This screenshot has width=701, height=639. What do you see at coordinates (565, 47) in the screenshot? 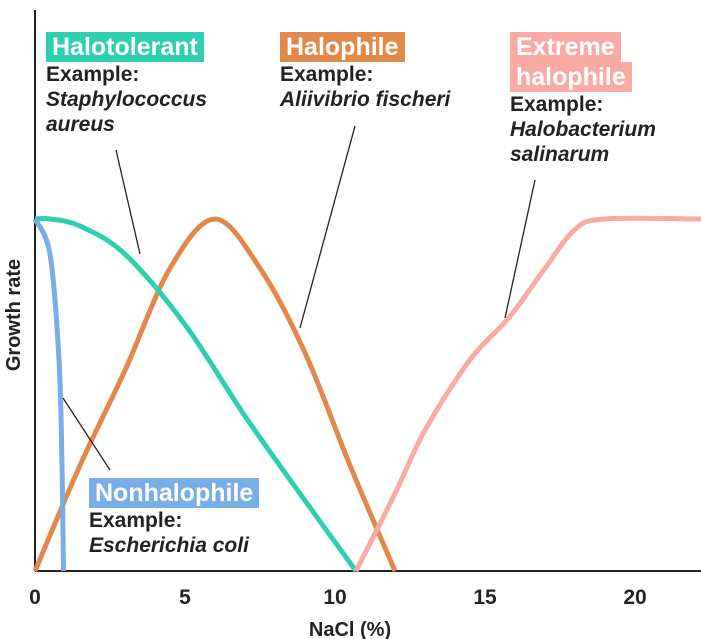
I see `tag-extreme: Extreme` at bounding box center [565, 47].